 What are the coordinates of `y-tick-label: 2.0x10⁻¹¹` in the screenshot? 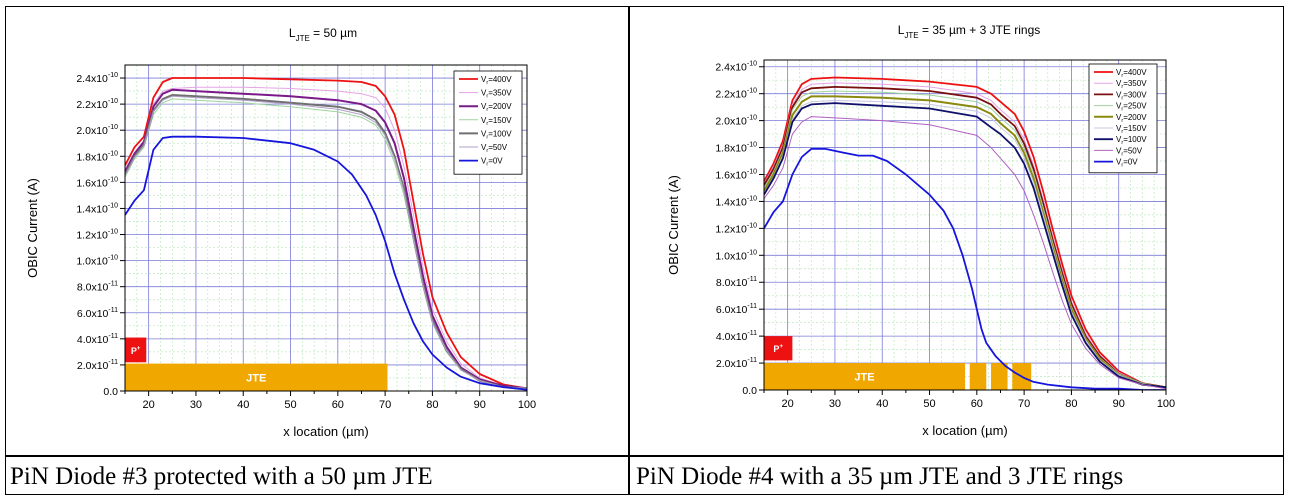 It's located at (97, 365).